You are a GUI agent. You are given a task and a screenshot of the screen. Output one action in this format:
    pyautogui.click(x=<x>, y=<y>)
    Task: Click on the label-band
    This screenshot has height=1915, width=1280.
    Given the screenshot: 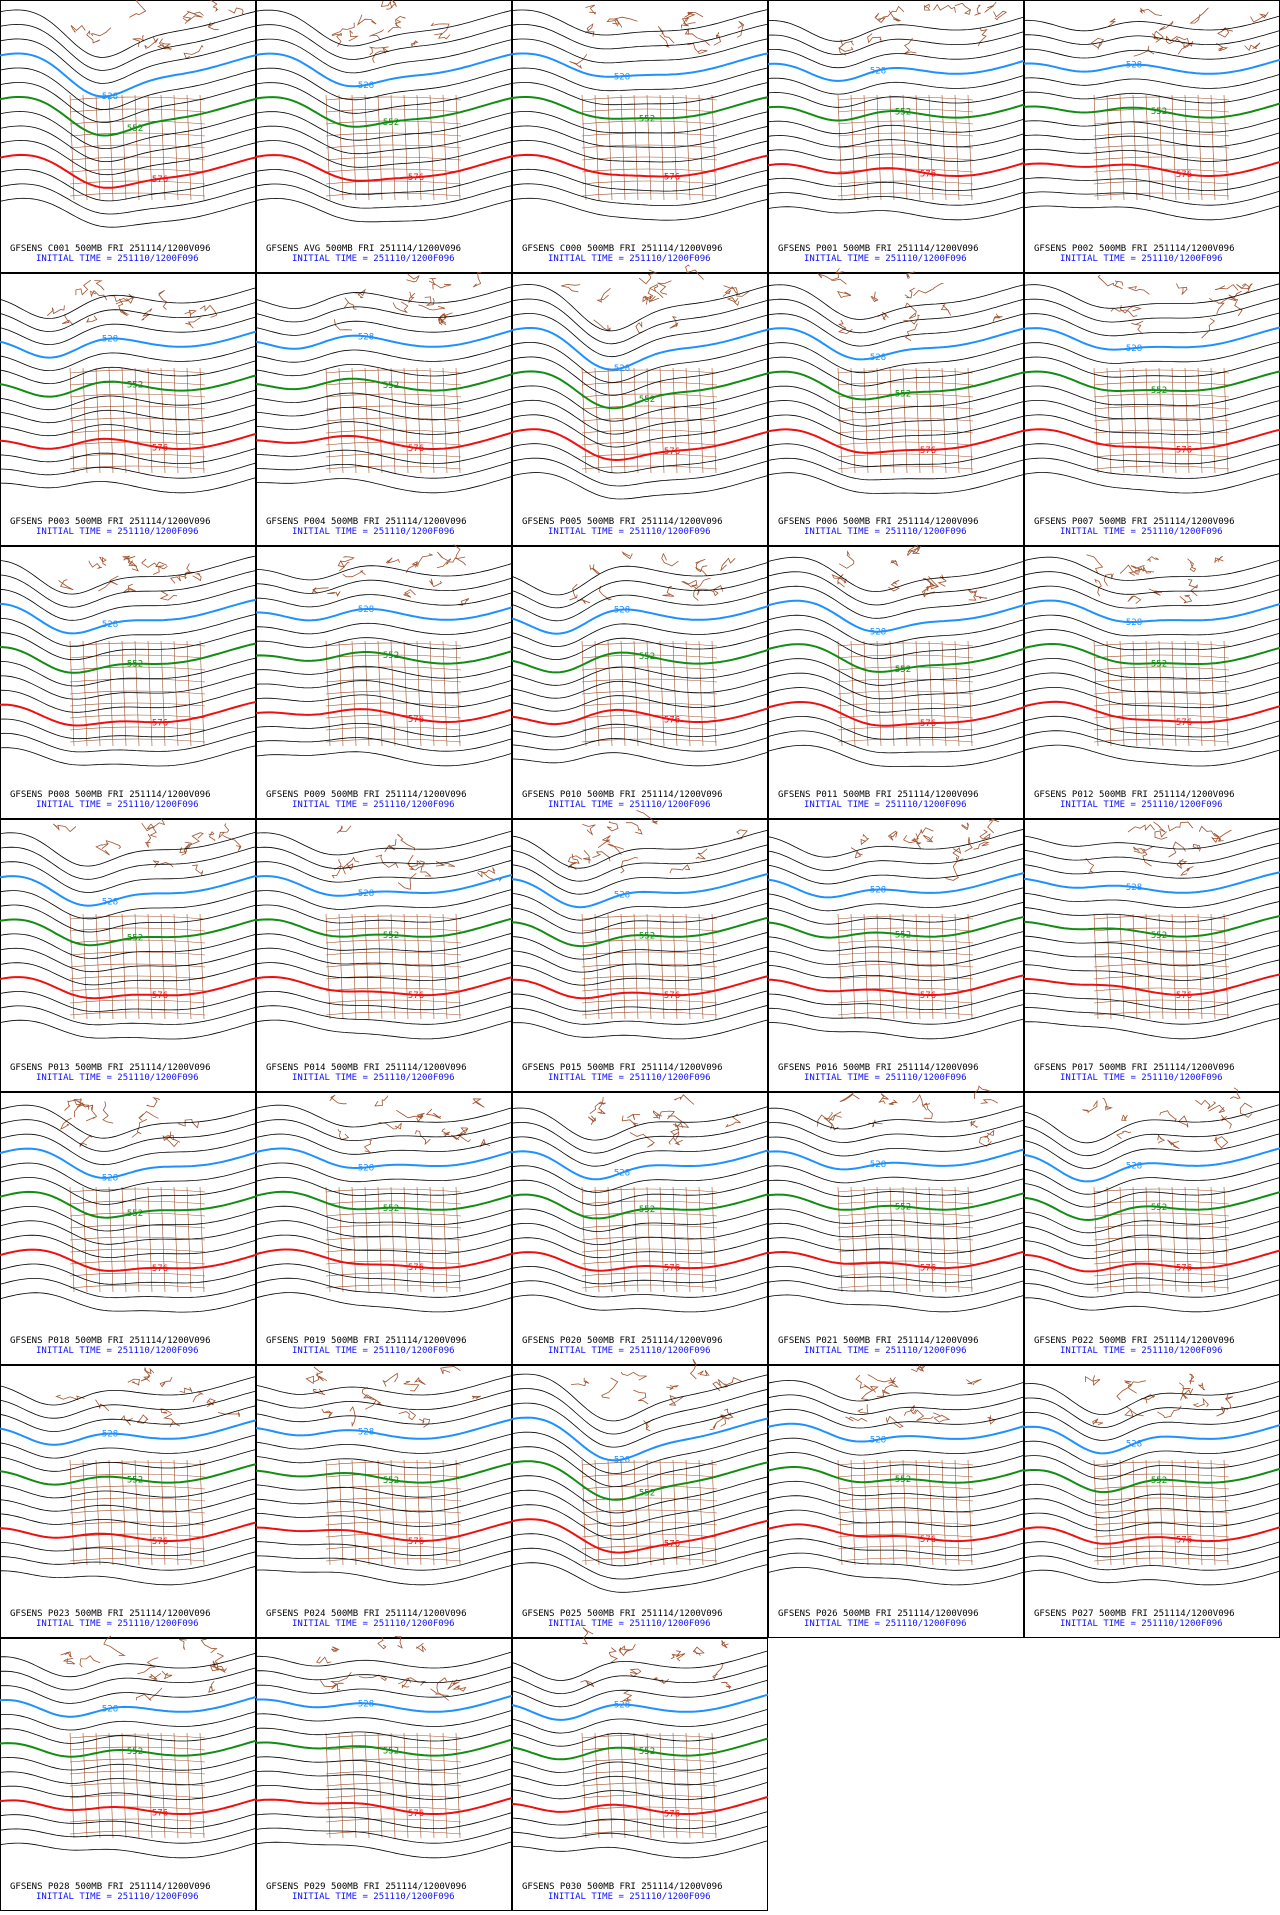 What is the action you would take?
    pyautogui.click(x=640, y=254)
    